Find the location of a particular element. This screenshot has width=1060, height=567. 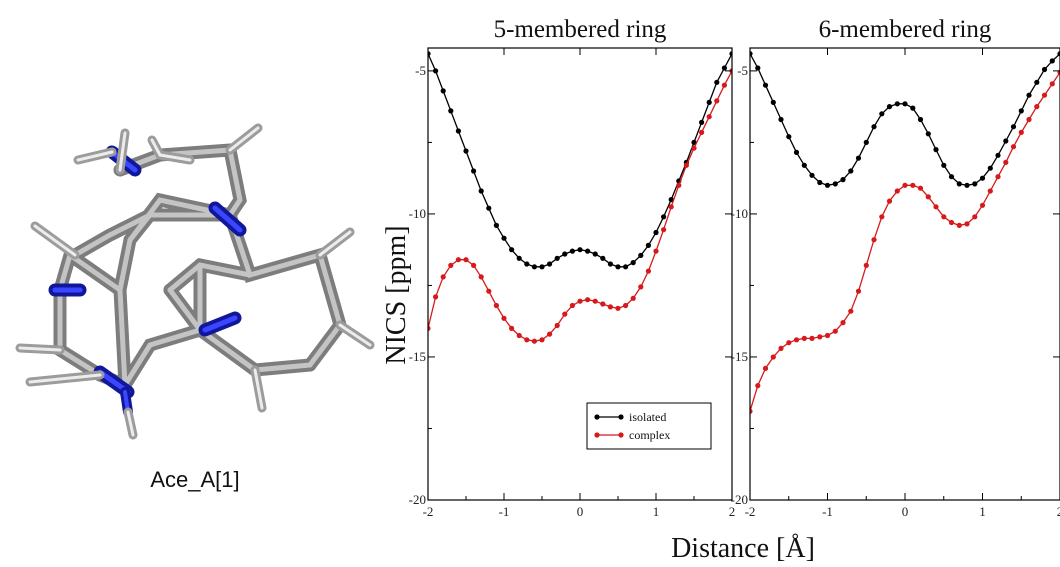

x-tick-label: 0 is located at coordinates (905, 511).